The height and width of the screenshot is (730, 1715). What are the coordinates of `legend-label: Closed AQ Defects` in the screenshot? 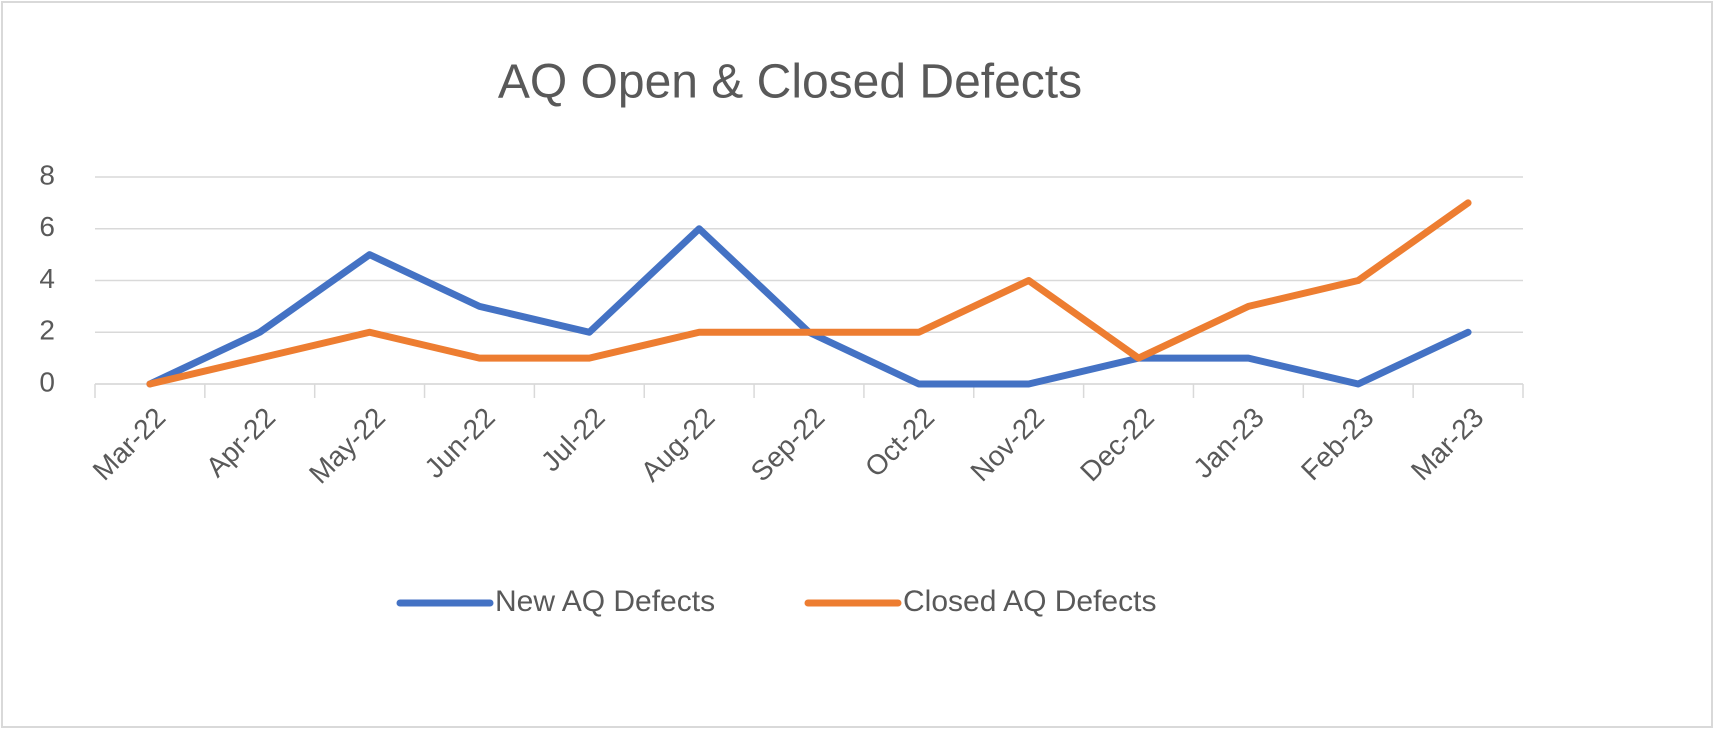 It's located at (1029, 601).